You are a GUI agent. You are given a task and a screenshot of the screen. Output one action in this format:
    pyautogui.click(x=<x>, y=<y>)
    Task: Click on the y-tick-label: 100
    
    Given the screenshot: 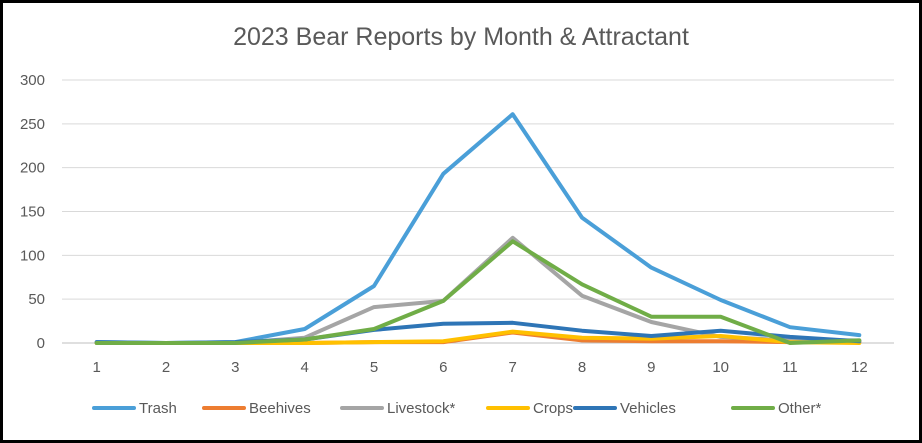 What is the action you would take?
    pyautogui.click(x=32, y=255)
    